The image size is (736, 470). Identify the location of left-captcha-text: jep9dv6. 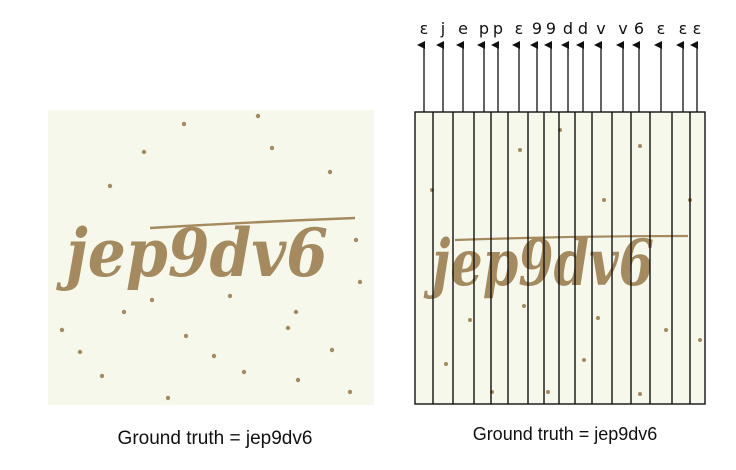
(192, 253).